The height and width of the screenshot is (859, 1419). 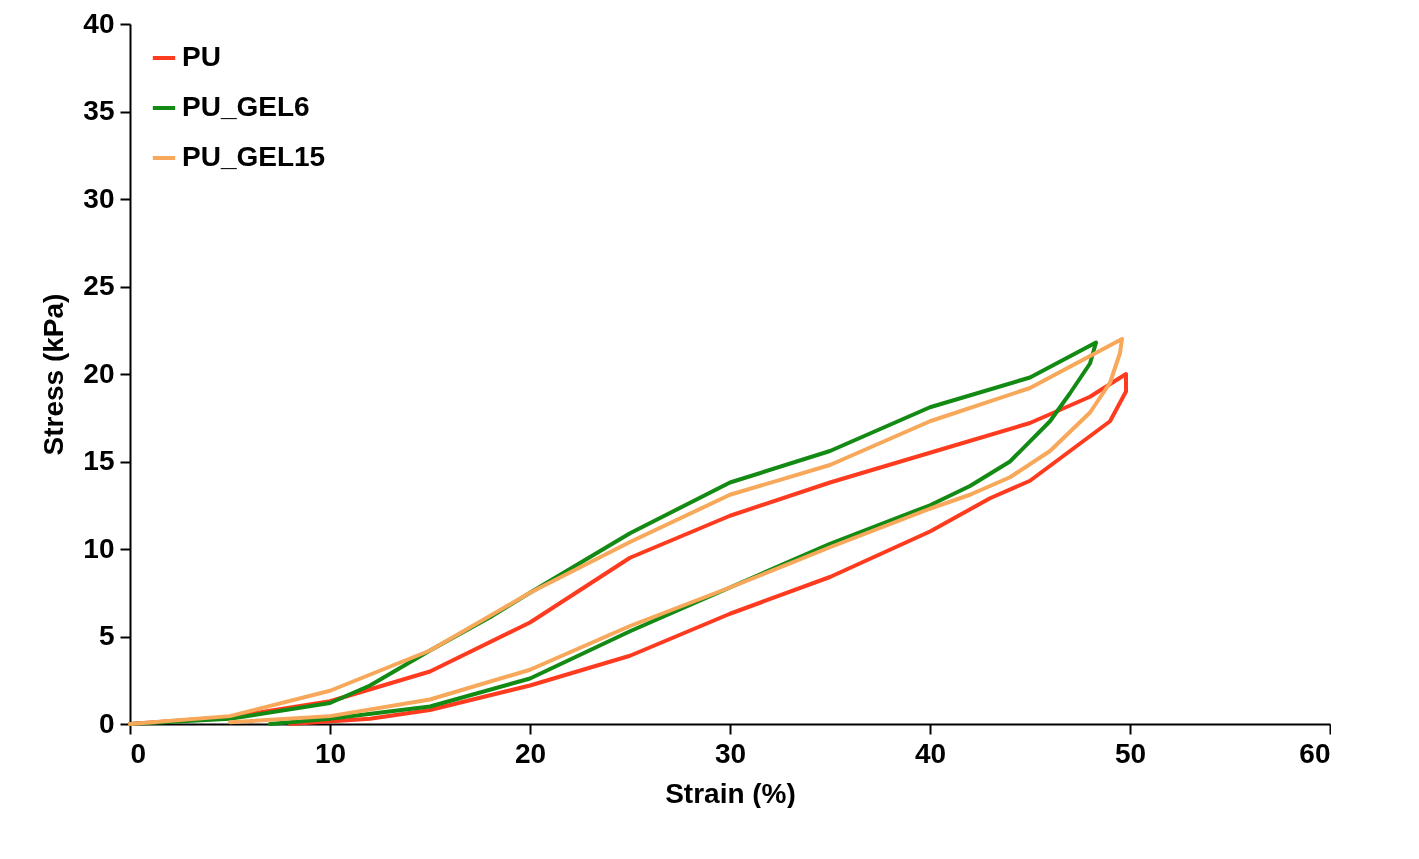 What do you see at coordinates (99, 373) in the screenshot?
I see `y-tick-label: 20` at bounding box center [99, 373].